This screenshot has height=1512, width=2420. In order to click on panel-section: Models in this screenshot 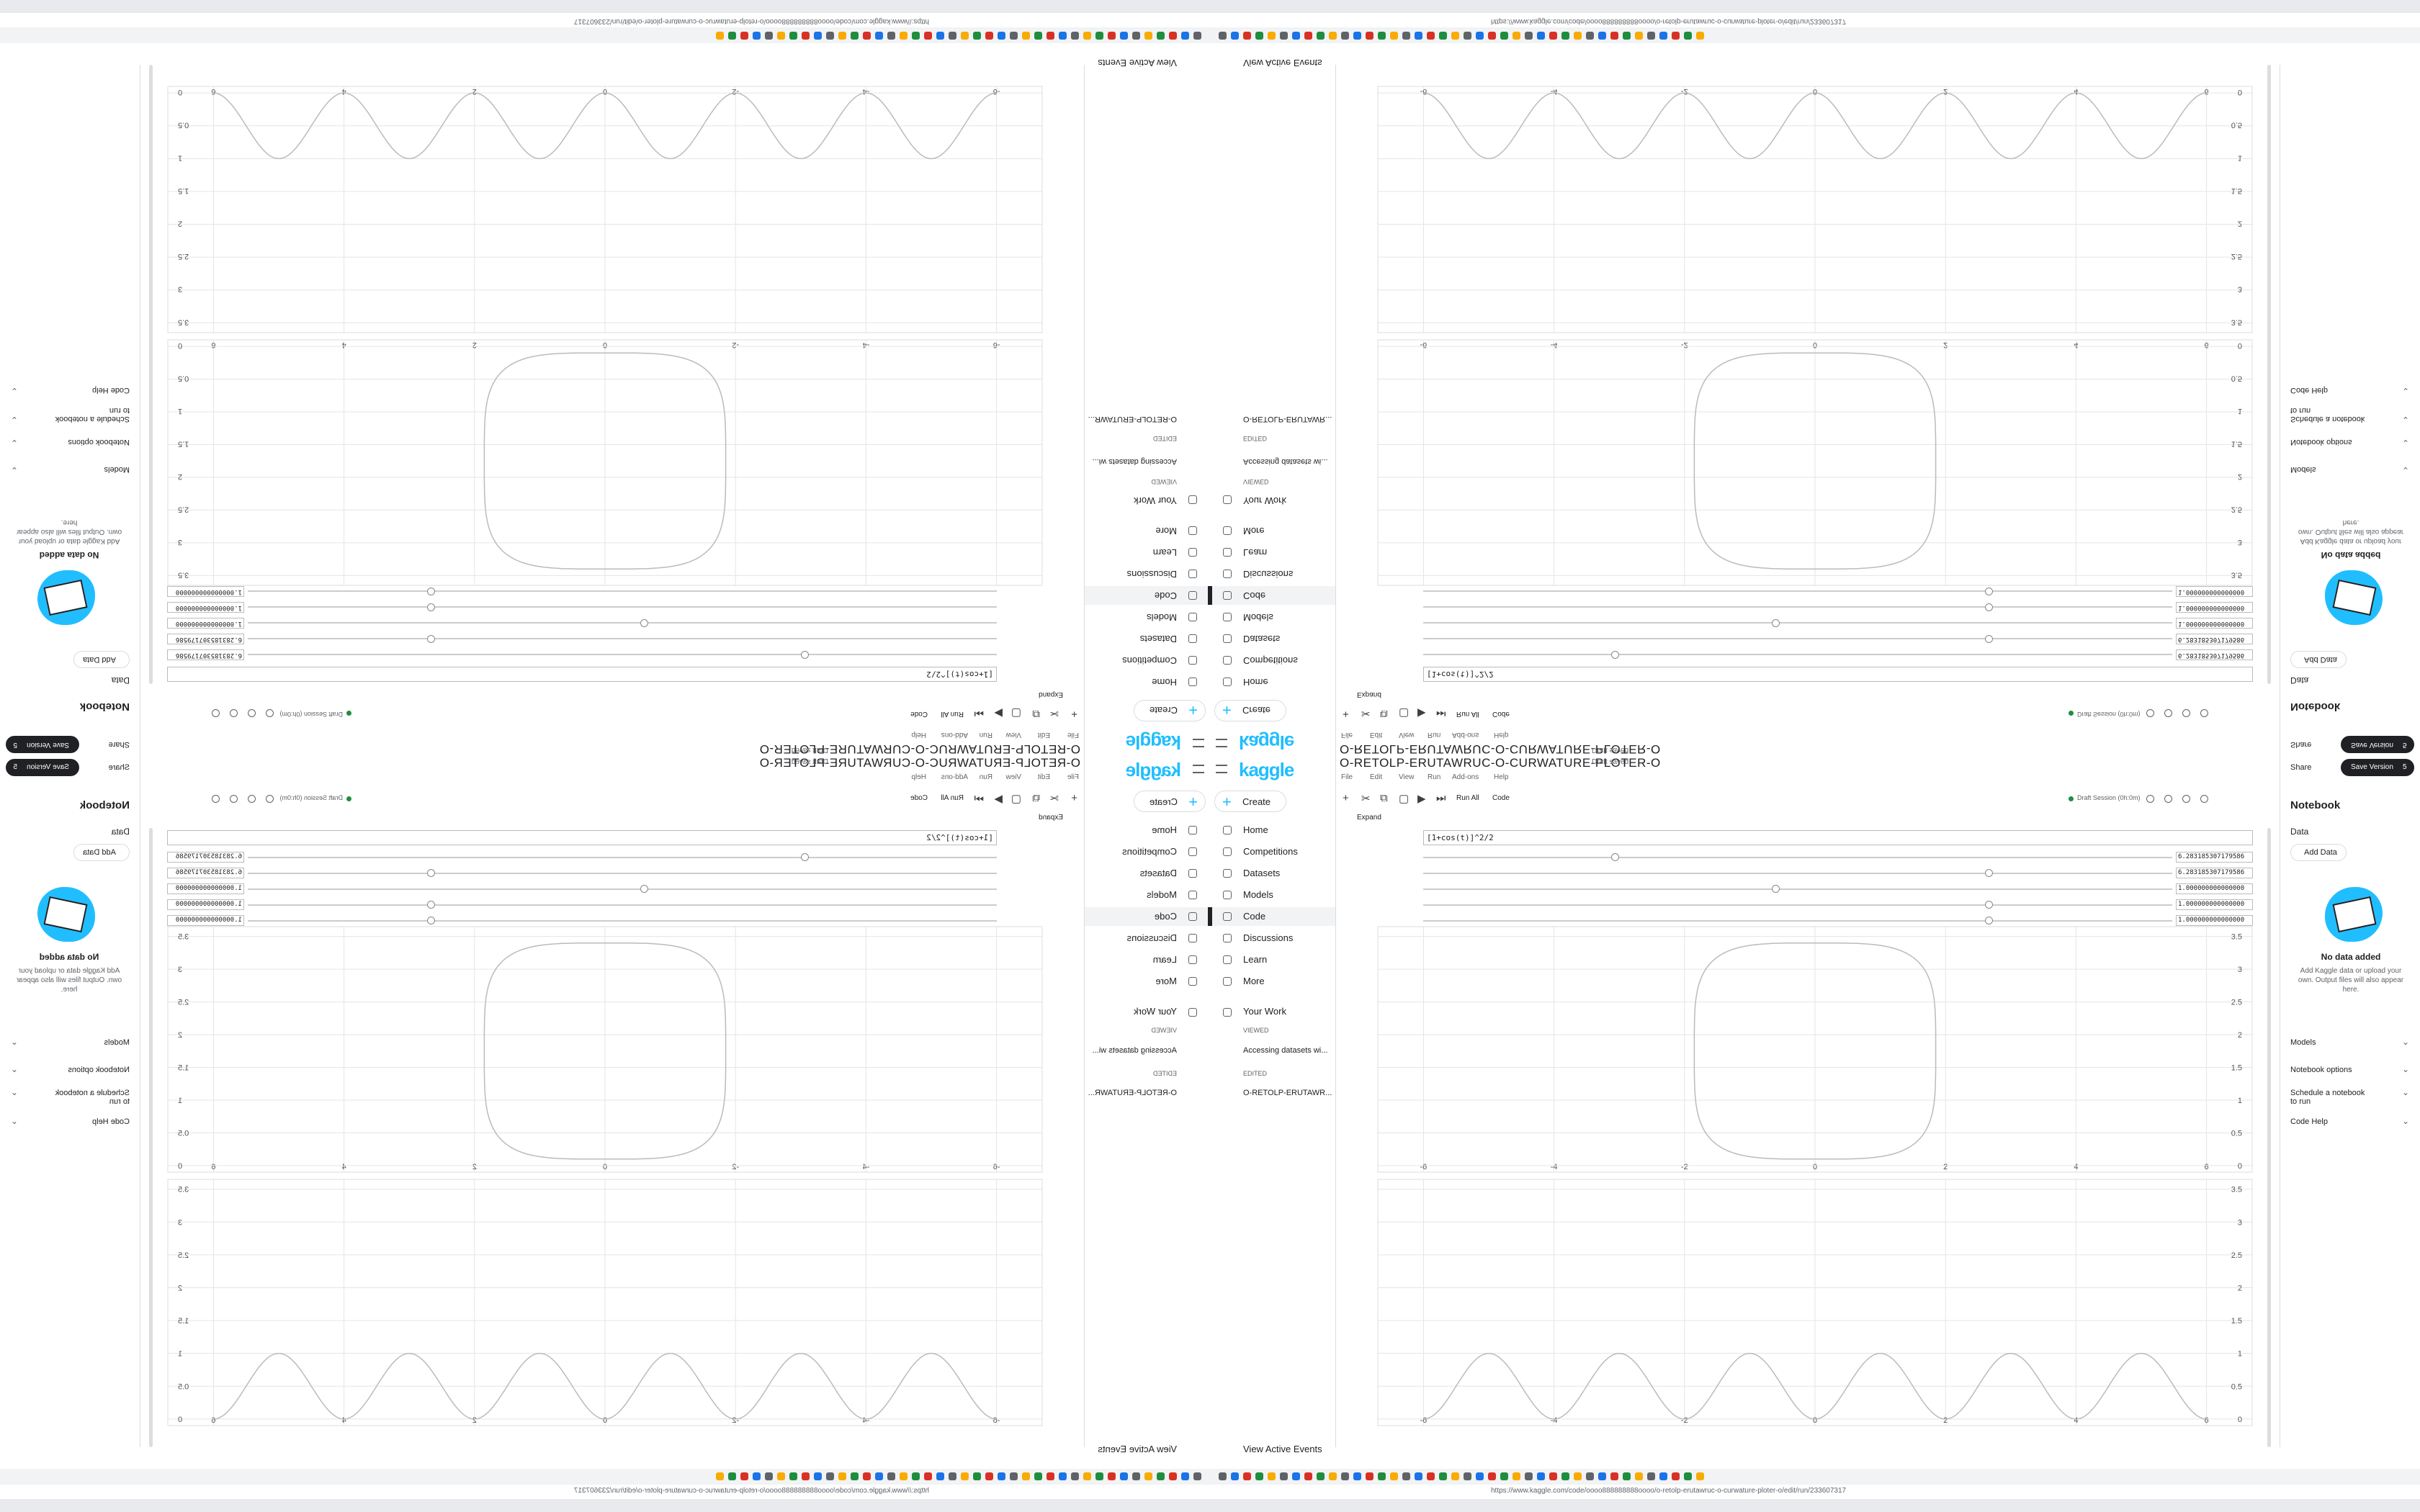, I will do `click(2303, 469)`.